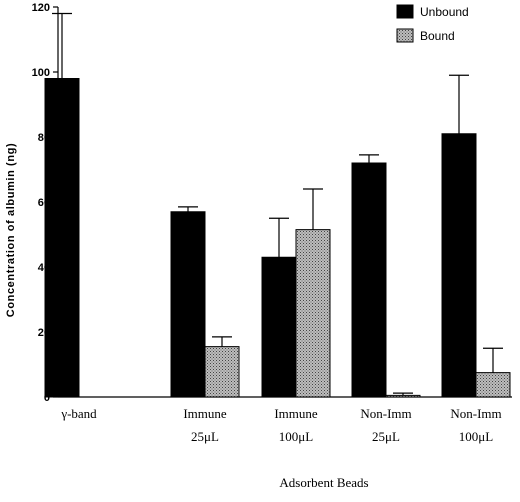  What do you see at coordinates (432, 23) in the screenshot?
I see `legend: Unbound Bound` at bounding box center [432, 23].